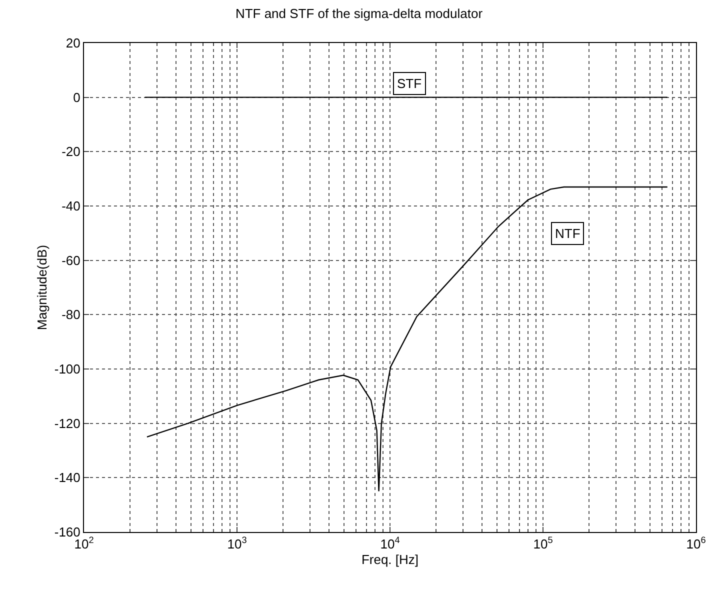 The image size is (718, 590). Describe the element at coordinates (42, 287) in the screenshot. I see `y-axis-title: Magnitude(dB)` at that location.